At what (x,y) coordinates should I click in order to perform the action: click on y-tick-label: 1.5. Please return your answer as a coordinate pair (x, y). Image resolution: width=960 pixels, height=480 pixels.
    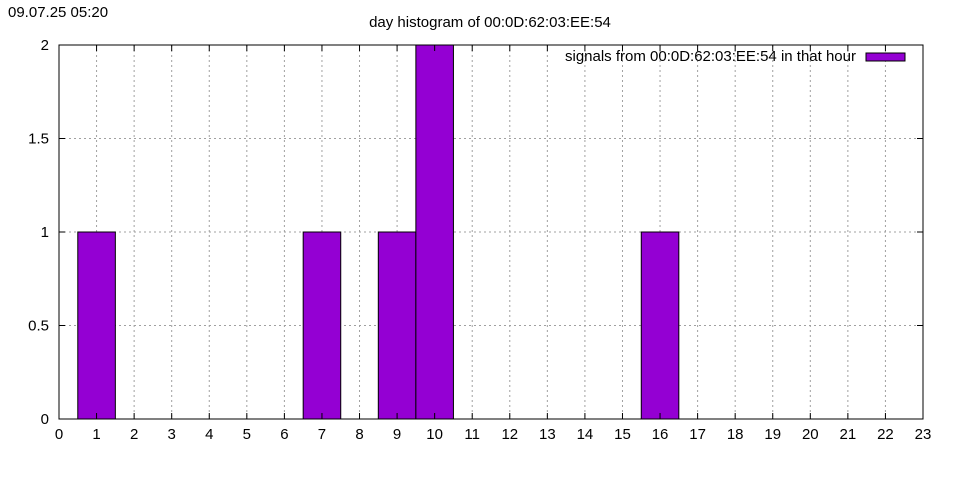
    Looking at the image, I should click on (38, 139).